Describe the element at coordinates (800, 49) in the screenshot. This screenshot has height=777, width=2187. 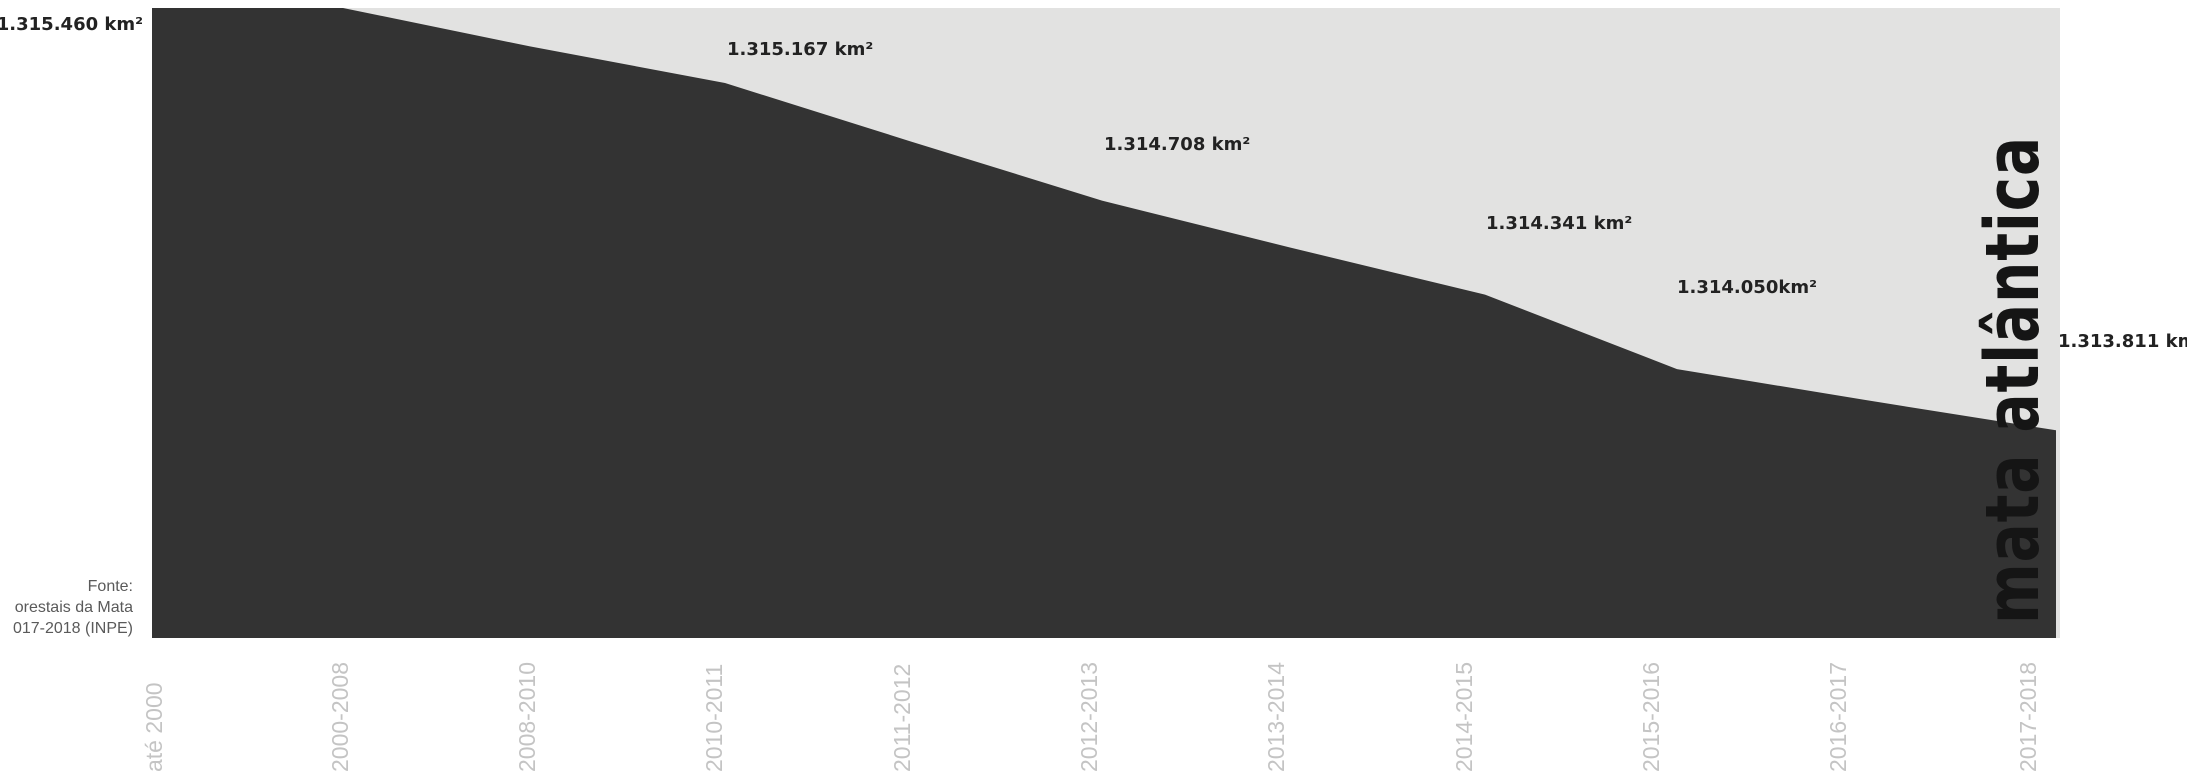
I see `value-label: 1.315.167 km²` at that location.